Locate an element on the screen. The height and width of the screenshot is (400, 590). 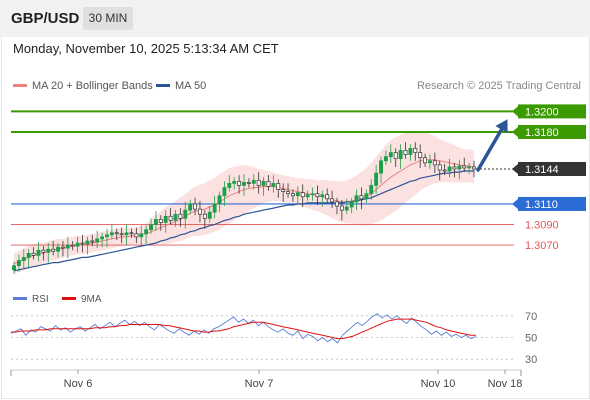
legend-ma50-label: MA 50 is located at coordinates (191, 86).